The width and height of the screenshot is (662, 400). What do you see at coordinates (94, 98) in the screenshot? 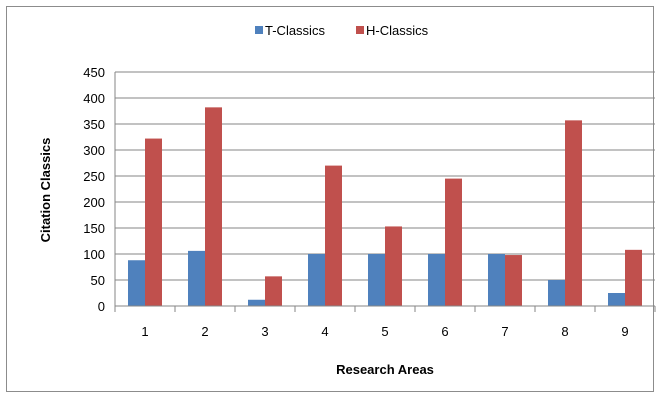
I see `y-tick-label: 400` at bounding box center [94, 98].